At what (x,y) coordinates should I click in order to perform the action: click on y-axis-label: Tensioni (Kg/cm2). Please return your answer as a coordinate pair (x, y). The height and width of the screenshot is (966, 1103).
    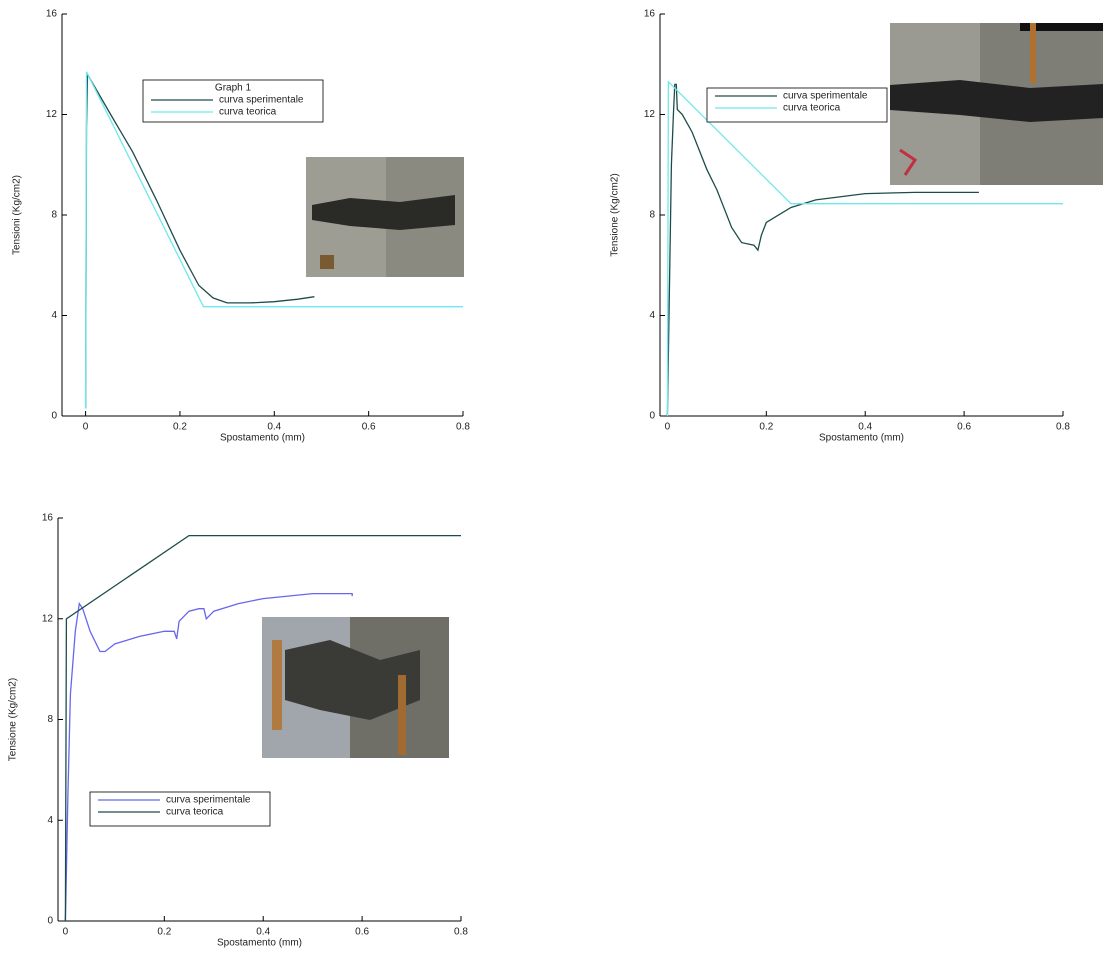
    Looking at the image, I should click on (17, 215).